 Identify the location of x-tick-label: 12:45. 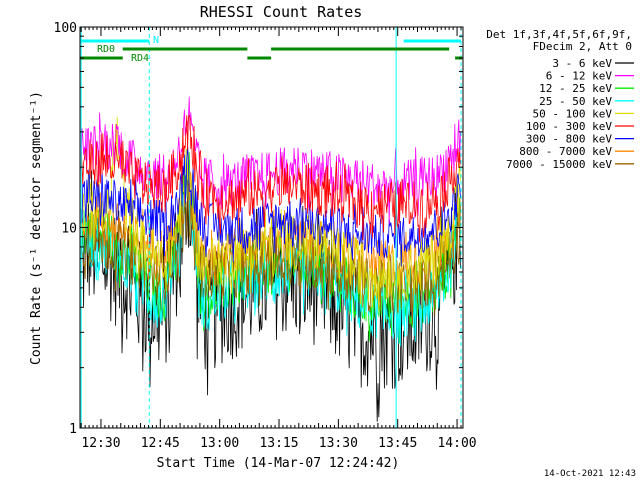
(160, 443).